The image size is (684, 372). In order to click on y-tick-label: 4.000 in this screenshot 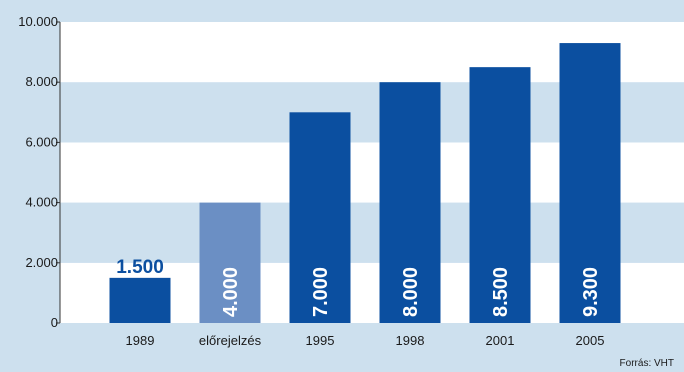, I will do `click(41, 202)`.